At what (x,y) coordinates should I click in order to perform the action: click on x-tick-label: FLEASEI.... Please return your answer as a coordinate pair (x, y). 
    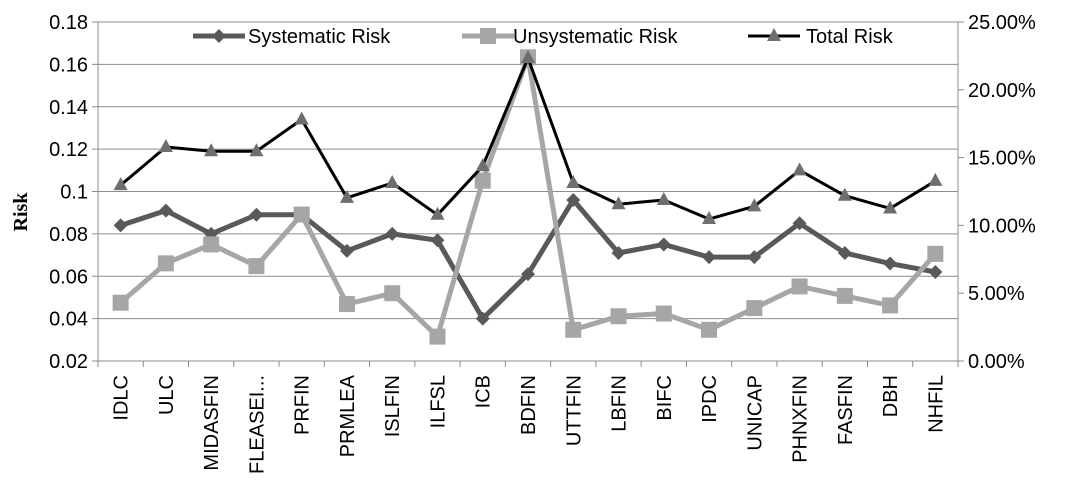
    Looking at the image, I should click on (257, 424).